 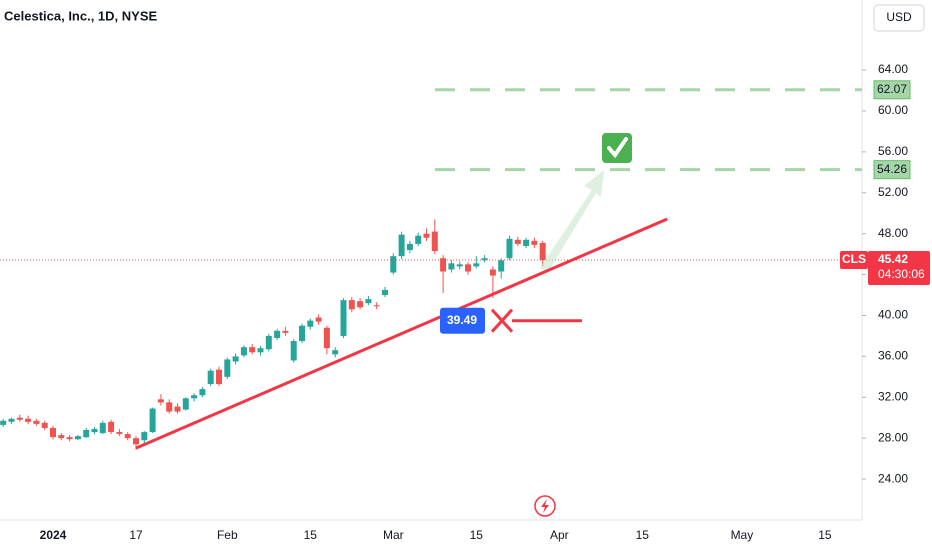 What do you see at coordinates (53, 535) in the screenshot?
I see `x-tick-label: 2024` at bounding box center [53, 535].